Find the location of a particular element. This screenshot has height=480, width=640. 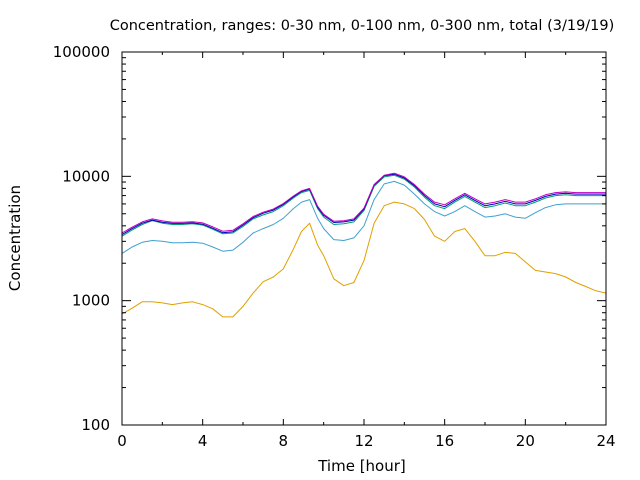

x-tick-label: 0 is located at coordinates (122, 441).